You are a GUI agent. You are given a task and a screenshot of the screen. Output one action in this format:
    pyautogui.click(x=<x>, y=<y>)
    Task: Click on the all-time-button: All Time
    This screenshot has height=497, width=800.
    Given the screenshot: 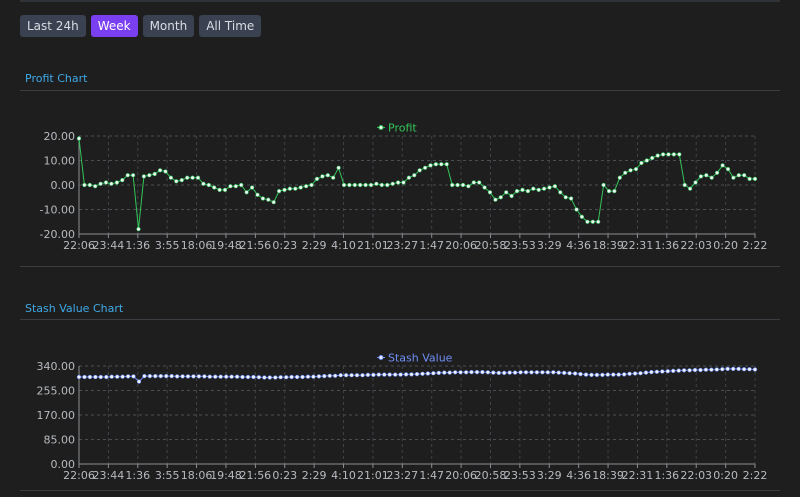 What is the action you would take?
    pyautogui.click(x=230, y=26)
    